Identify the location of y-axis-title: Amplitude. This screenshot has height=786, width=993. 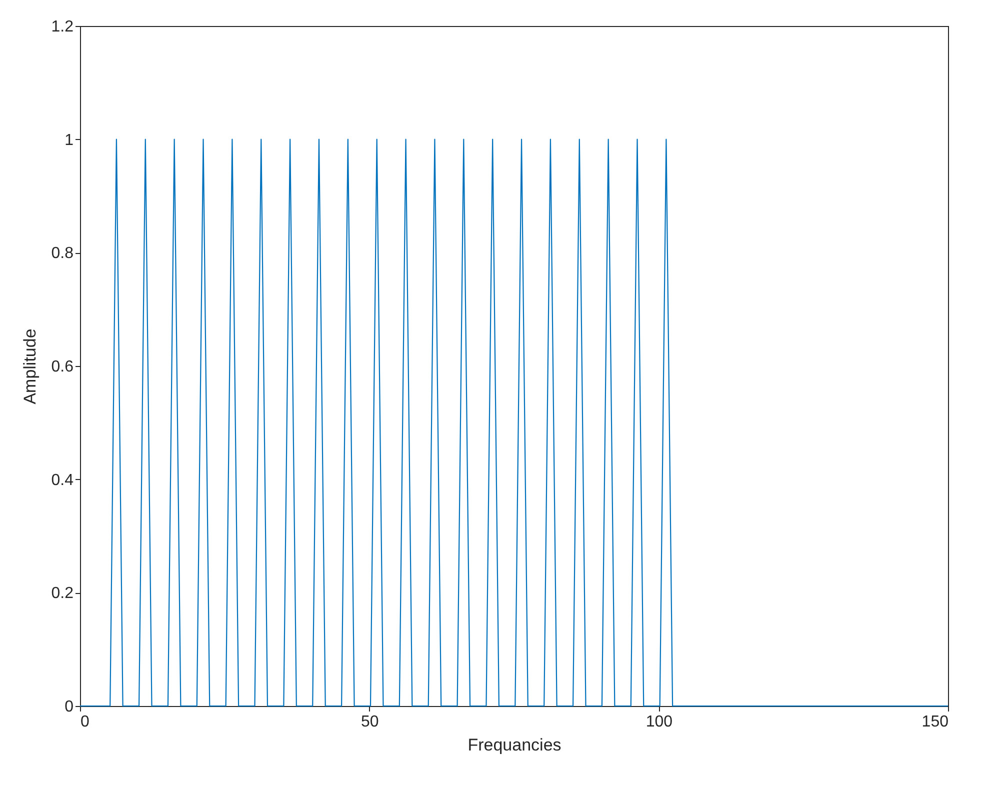
(30, 366).